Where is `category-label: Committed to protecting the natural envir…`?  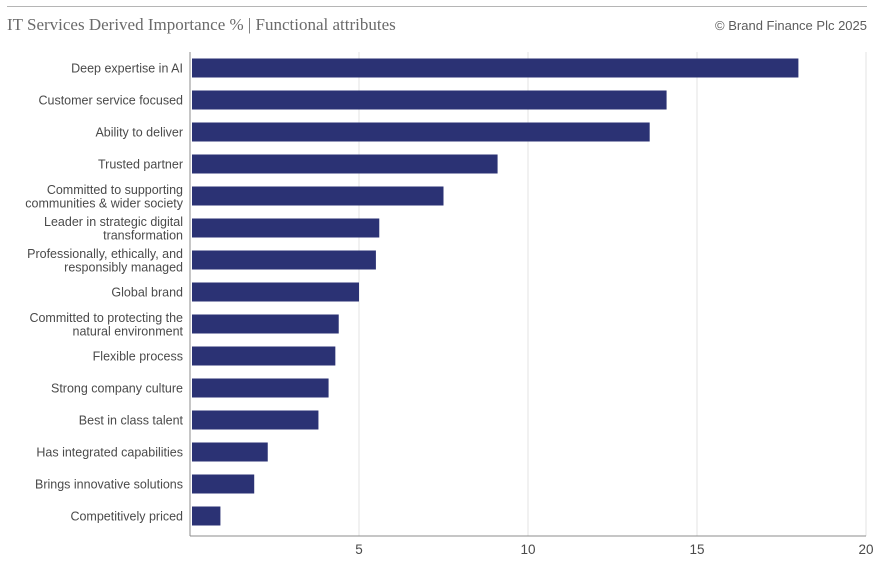 category-label: Committed to protecting the natural envir… is located at coordinates (106, 325).